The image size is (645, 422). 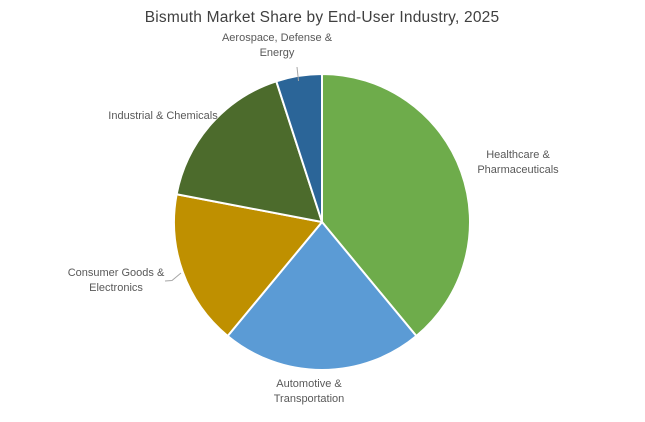 What do you see at coordinates (173, 277) in the screenshot?
I see `leader-line-consumer` at bounding box center [173, 277].